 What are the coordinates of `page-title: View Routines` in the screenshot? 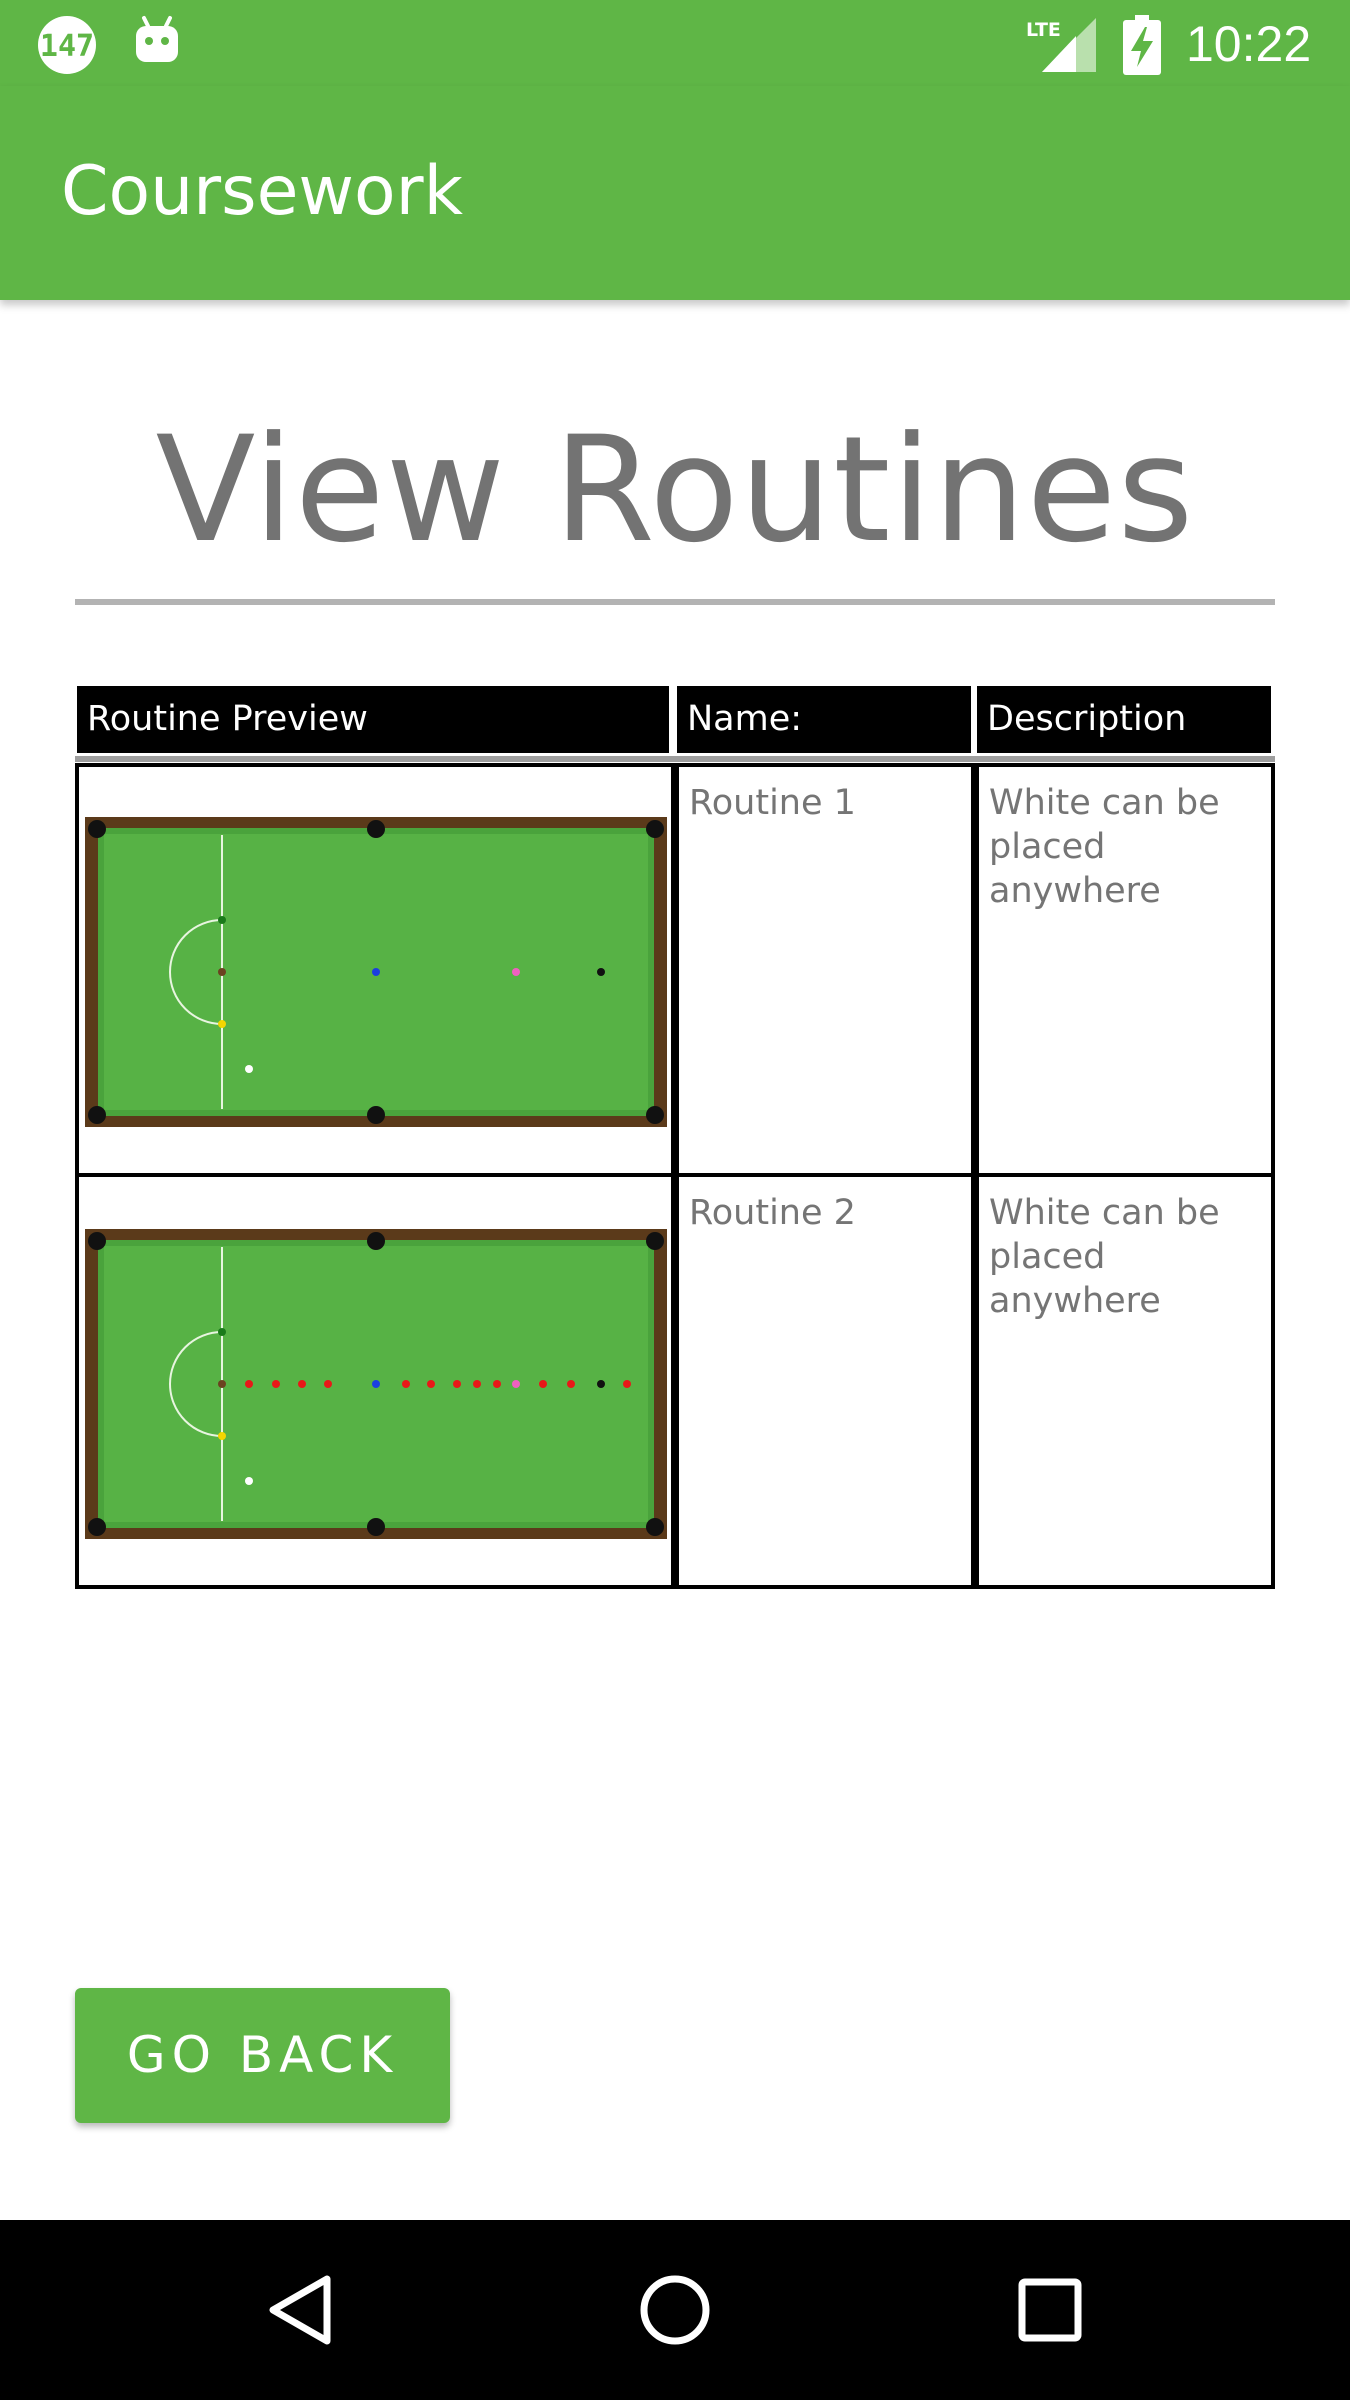 It's located at (675, 490).